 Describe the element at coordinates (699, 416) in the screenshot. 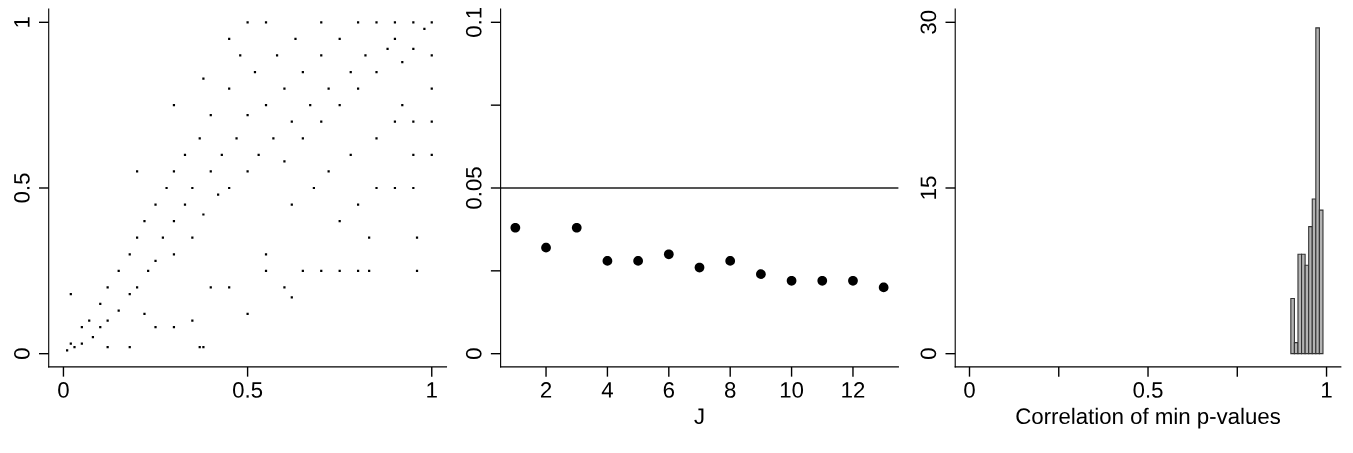

I see `x-axis-title: J` at that location.